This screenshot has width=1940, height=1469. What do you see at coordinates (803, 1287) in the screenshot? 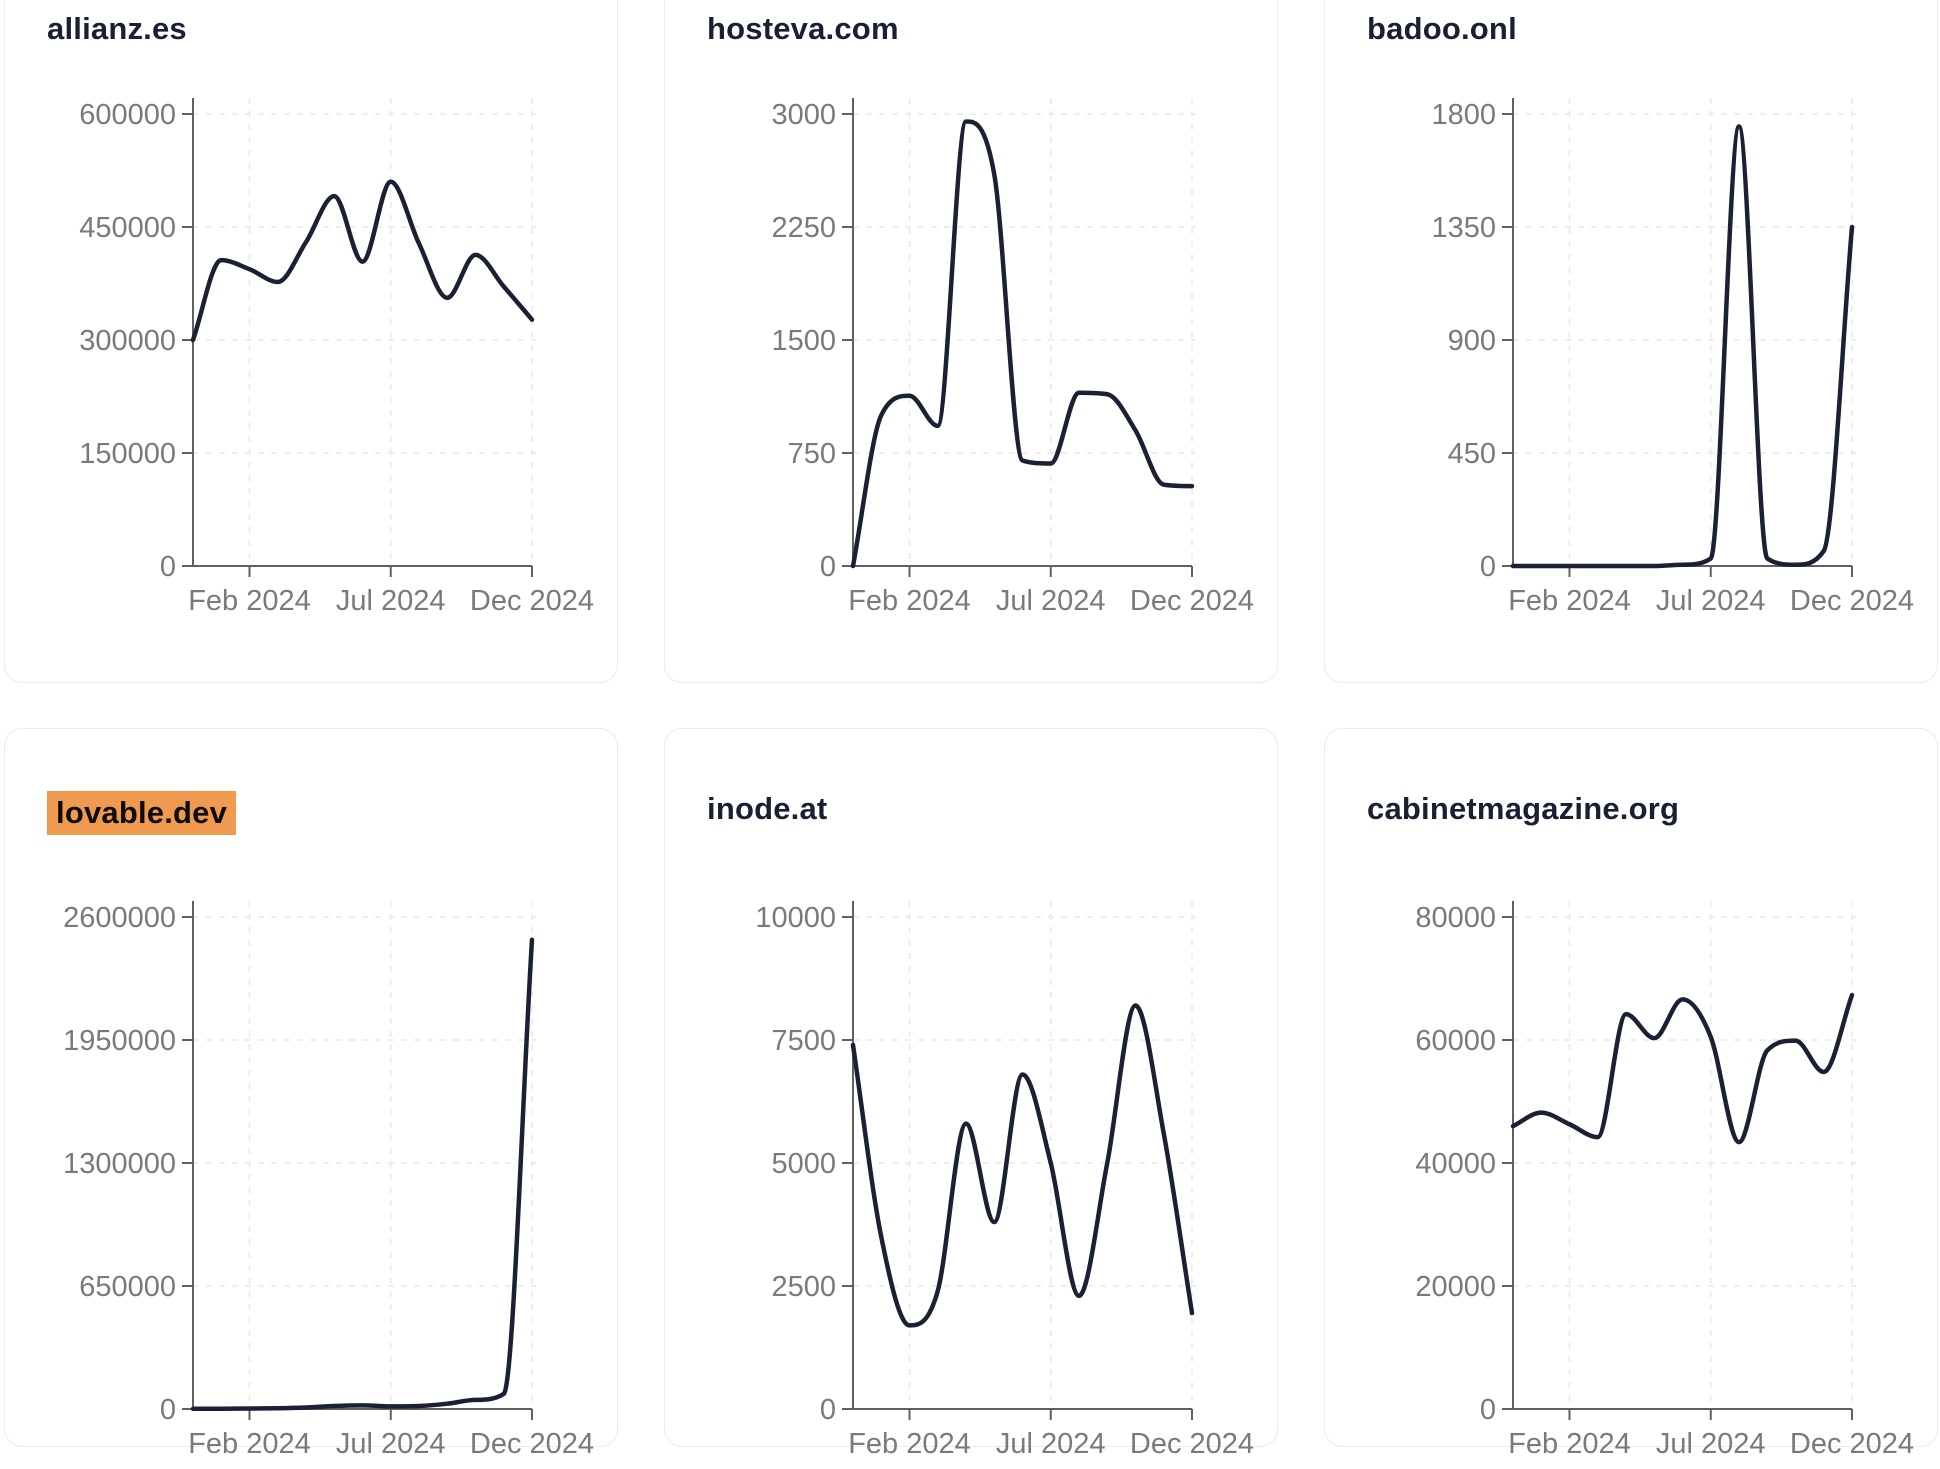
I see `y-tick-label: 2500` at bounding box center [803, 1287].